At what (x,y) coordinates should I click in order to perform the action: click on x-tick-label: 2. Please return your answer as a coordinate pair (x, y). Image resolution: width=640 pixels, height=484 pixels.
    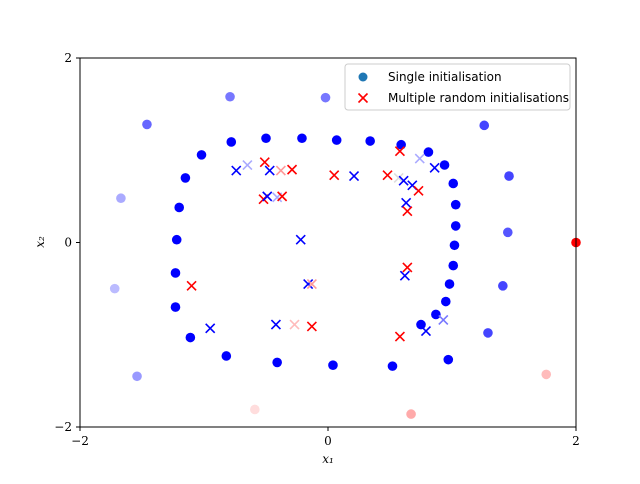
    Looking at the image, I should click on (576, 441).